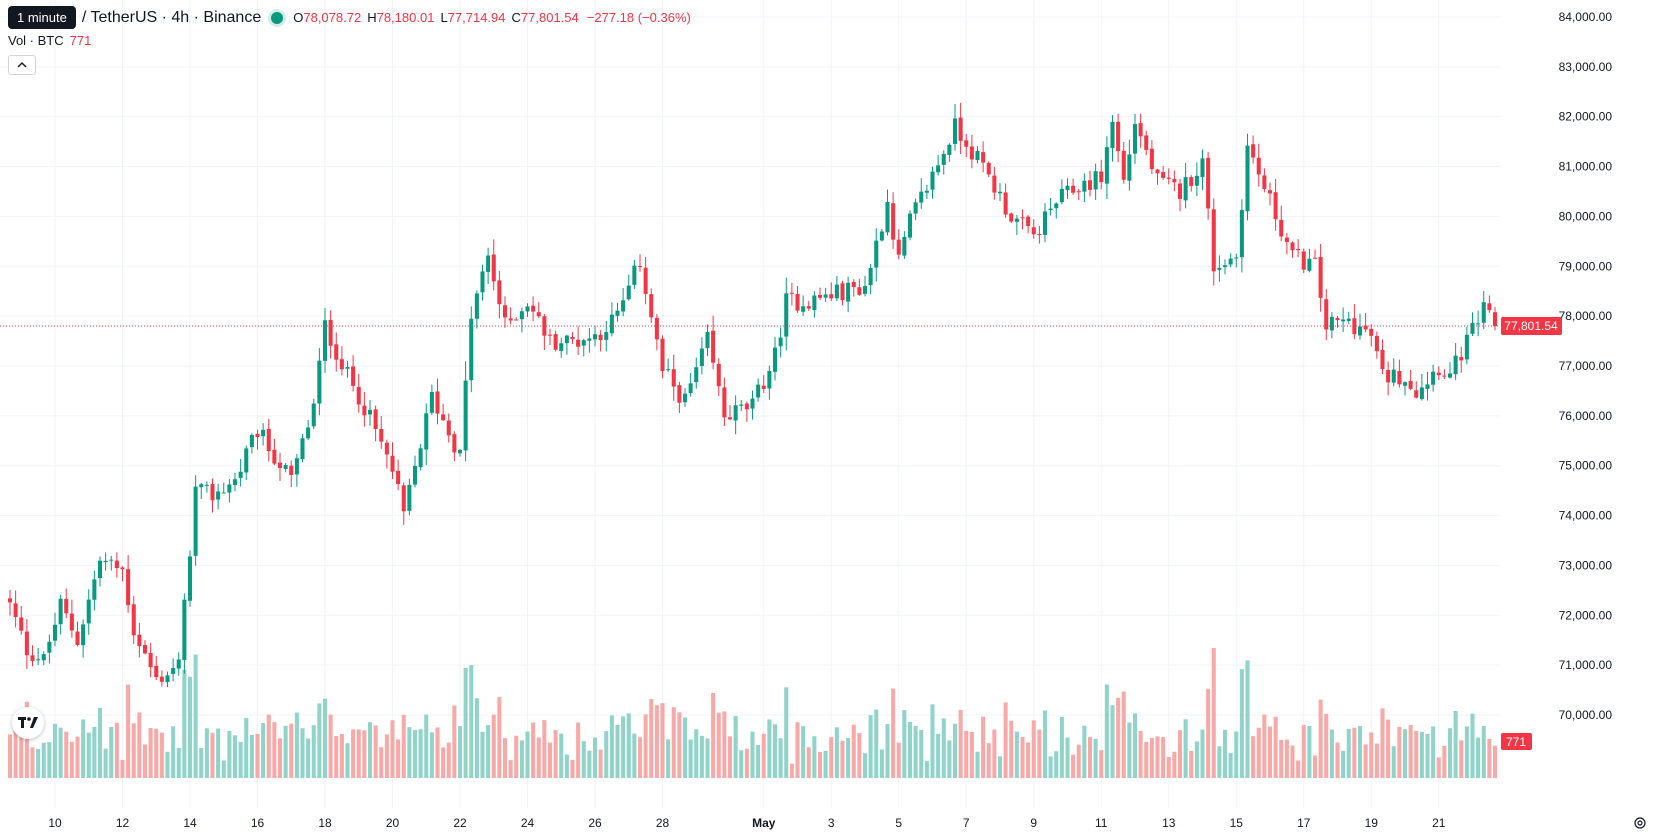  What do you see at coordinates (1586, 17) in the screenshot?
I see `price-tick-label: 84,000.00` at bounding box center [1586, 17].